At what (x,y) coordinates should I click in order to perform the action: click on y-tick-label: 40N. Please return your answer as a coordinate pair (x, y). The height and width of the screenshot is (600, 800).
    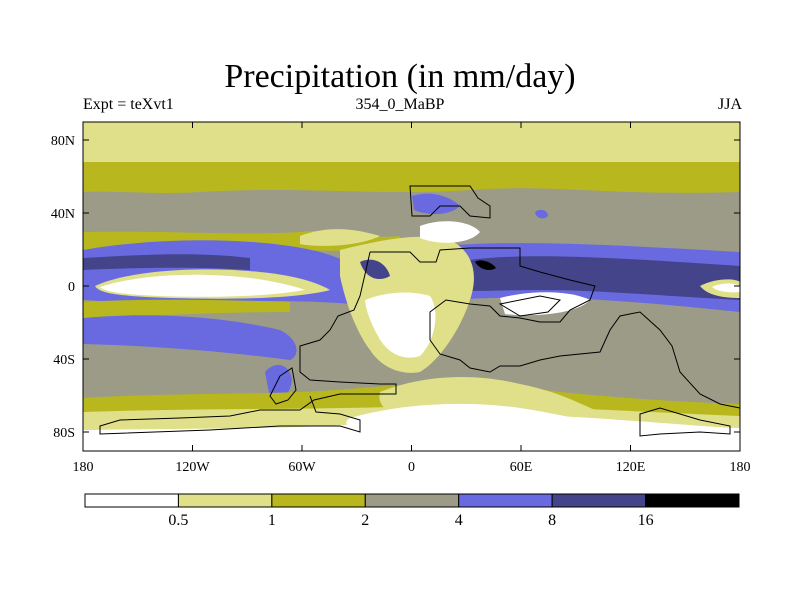
    Looking at the image, I should click on (63, 214).